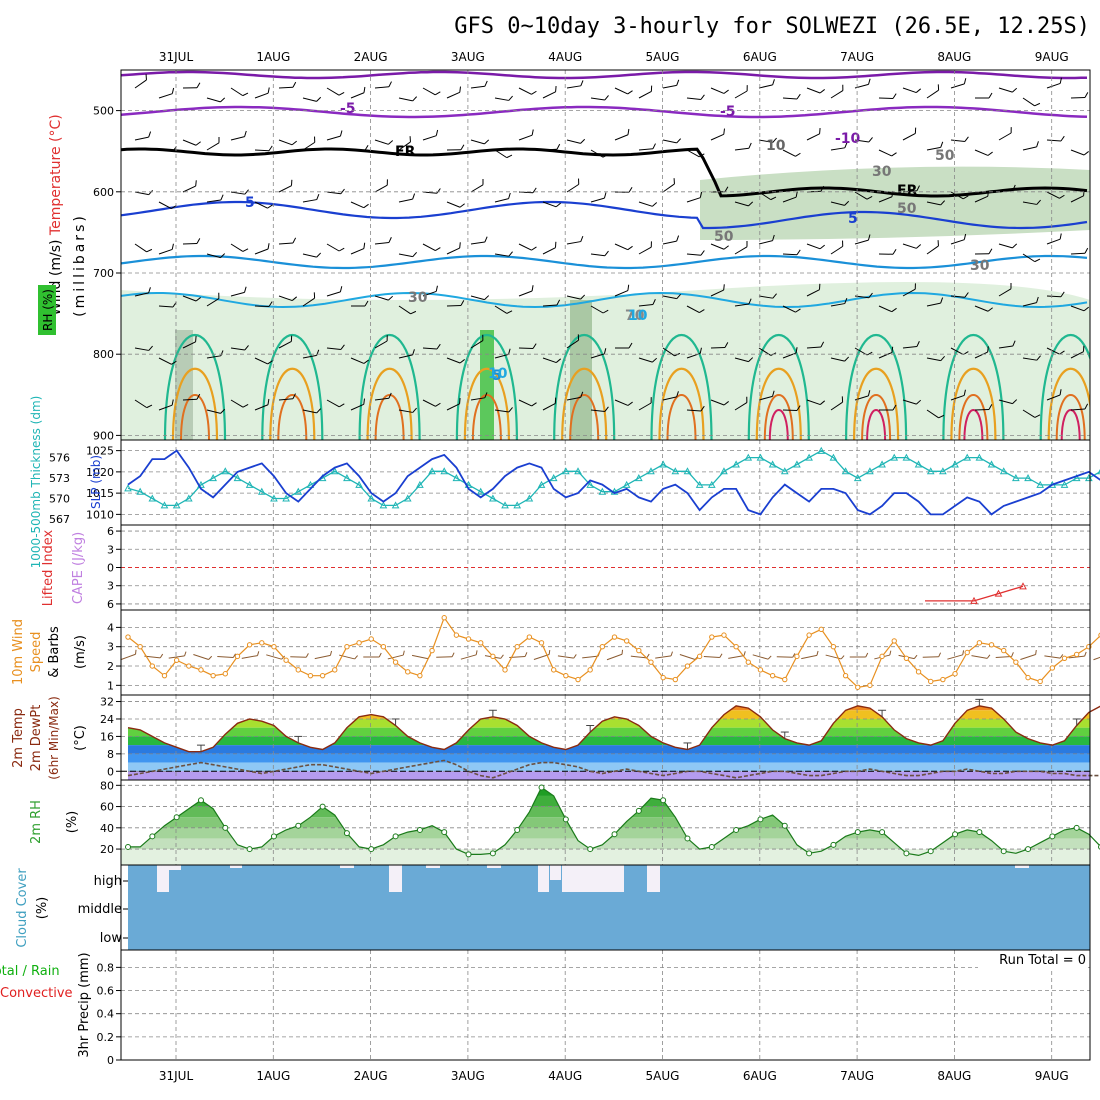 This screenshot has height=1100, width=1100. What do you see at coordinates (107, 785) in the screenshot?
I see `rh-tick-label: 80` at bounding box center [107, 785].